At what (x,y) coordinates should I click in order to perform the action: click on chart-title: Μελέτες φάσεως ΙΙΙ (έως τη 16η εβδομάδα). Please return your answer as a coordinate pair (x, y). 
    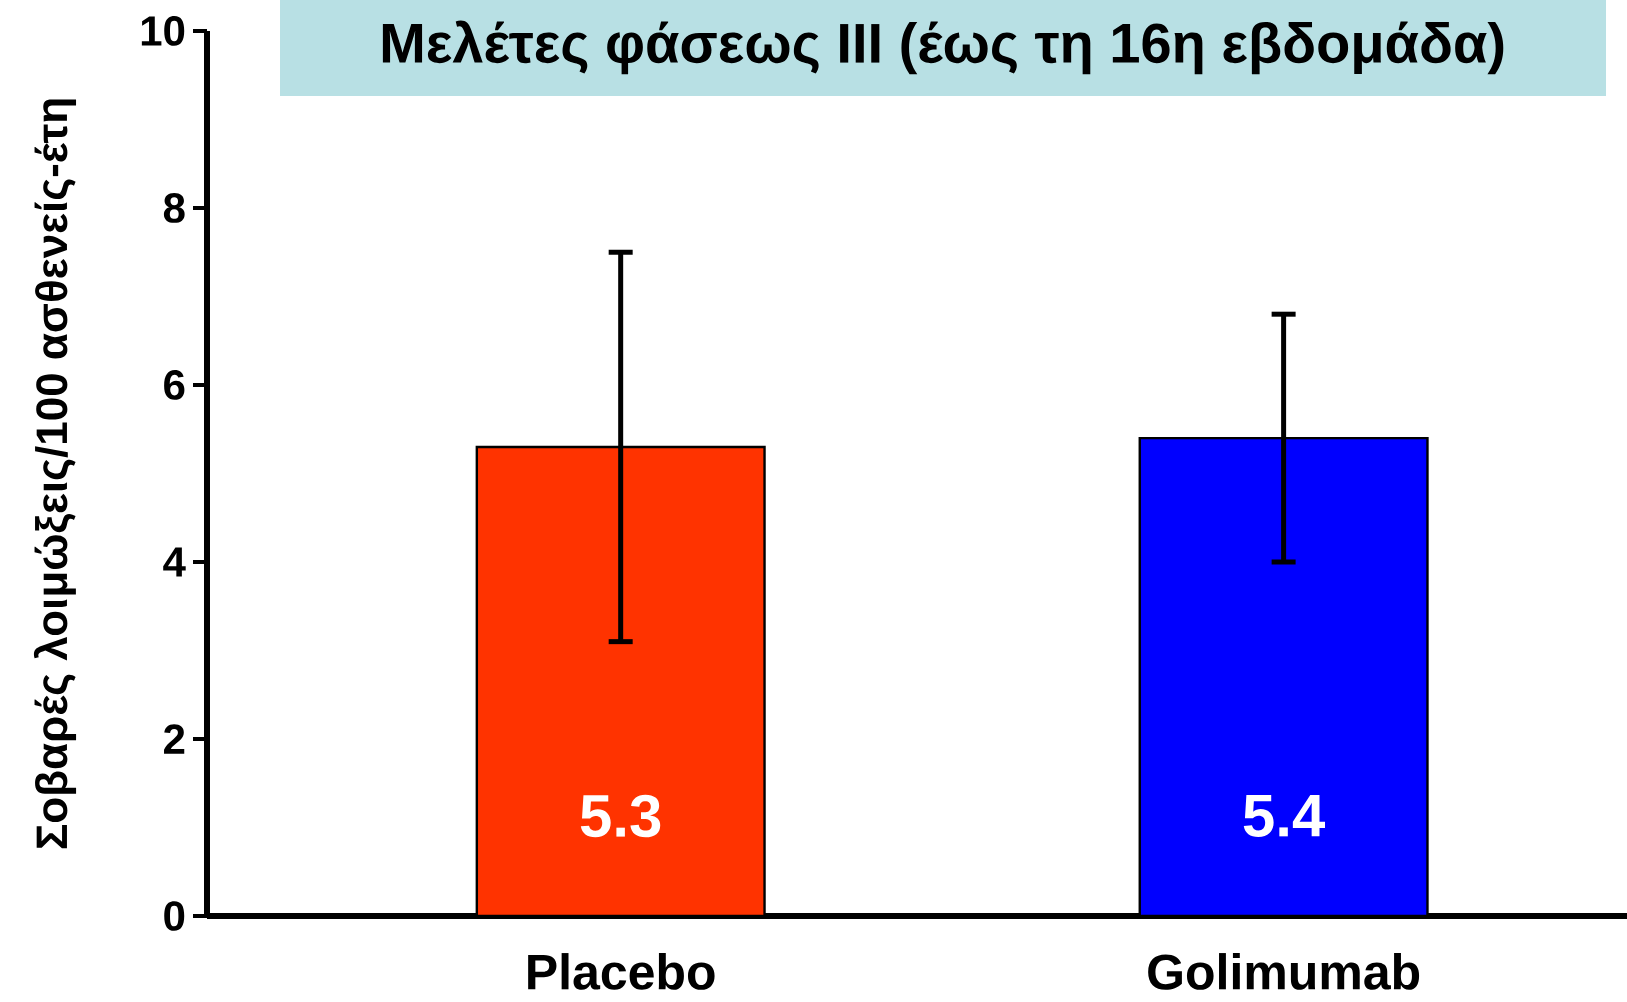
    Looking at the image, I should click on (943, 47).